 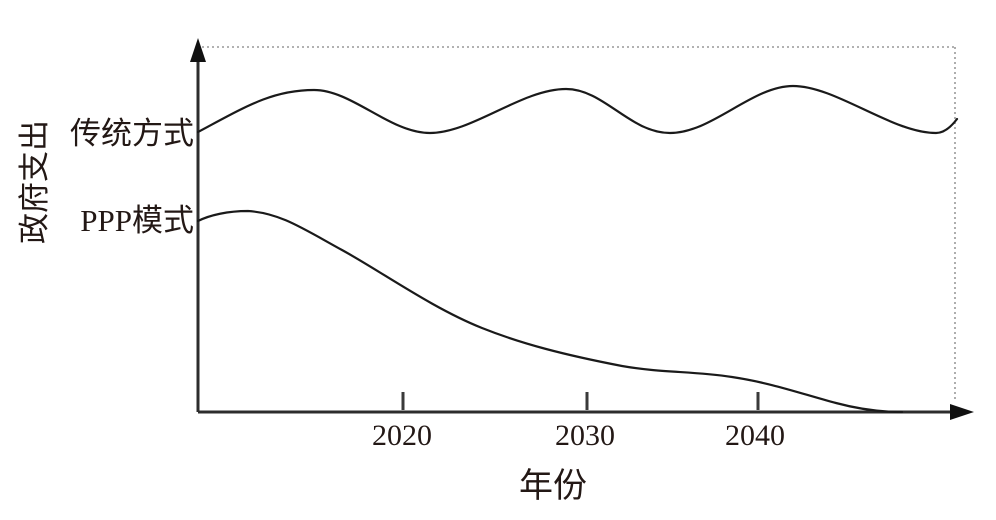 I want to click on x-tick-label-2040: 2040, so click(x=755, y=435).